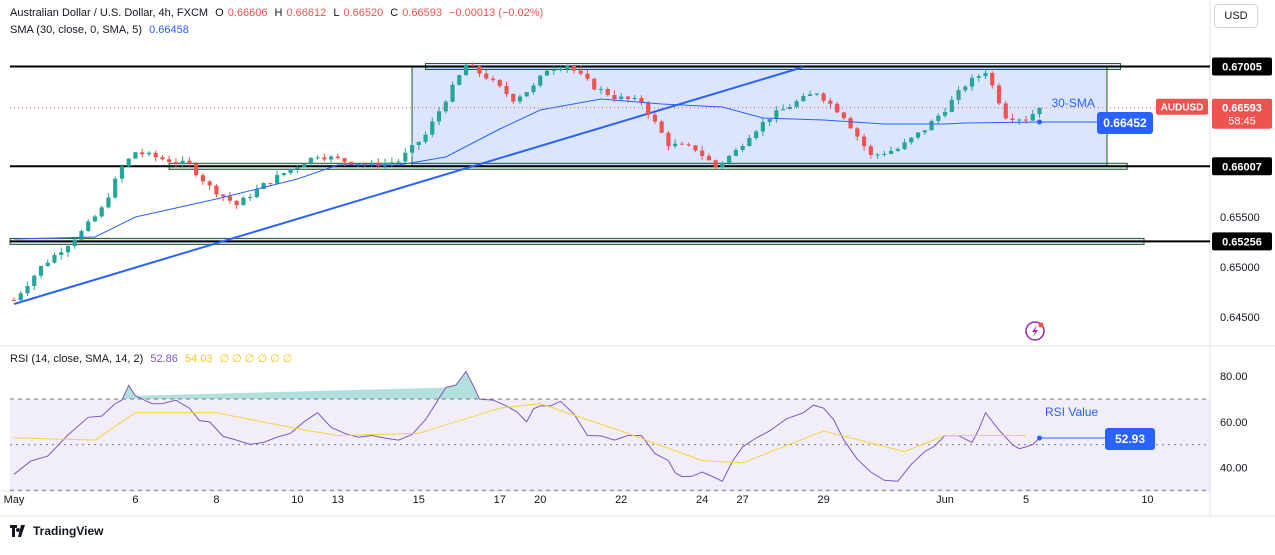  Describe the element at coordinates (1240, 218) in the screenshot. I see `price-tick-label: 0.65500` at that location.